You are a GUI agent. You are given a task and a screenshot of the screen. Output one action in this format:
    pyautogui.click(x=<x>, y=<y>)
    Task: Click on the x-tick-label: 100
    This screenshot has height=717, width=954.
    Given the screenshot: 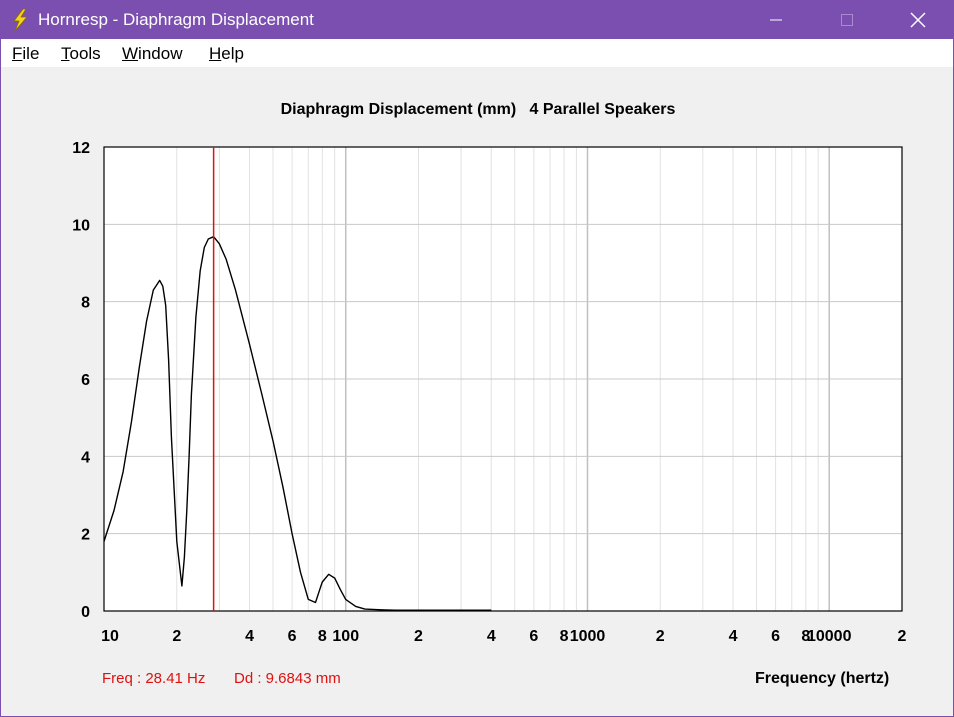 What is the action you would take?
    pyautogui.click(x=345, y=636)
    